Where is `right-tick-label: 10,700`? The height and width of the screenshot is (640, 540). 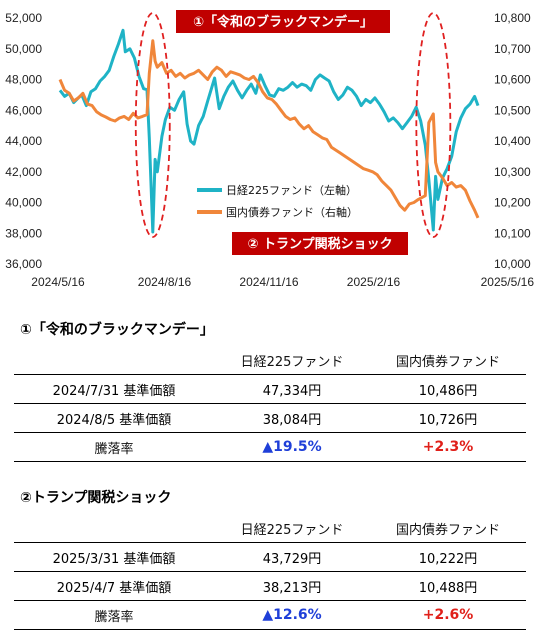
right-tick-label: 10,700 is located at coordinates (512, 49).